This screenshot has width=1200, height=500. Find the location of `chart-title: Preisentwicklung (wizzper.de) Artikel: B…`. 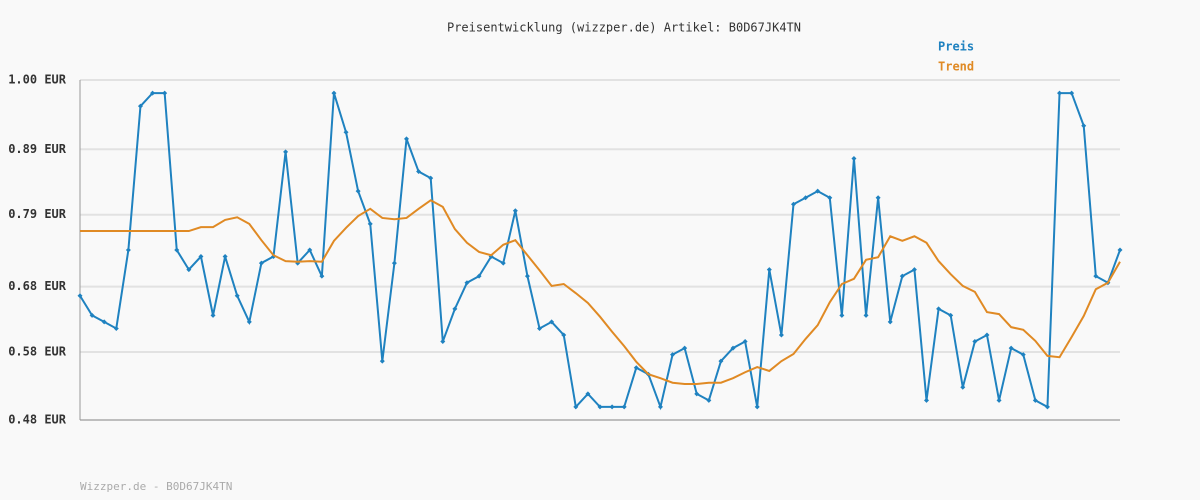

chart-title: Preisentwicklung (wizzper.de) Artikel: B… is located at coordinates (624, 28).